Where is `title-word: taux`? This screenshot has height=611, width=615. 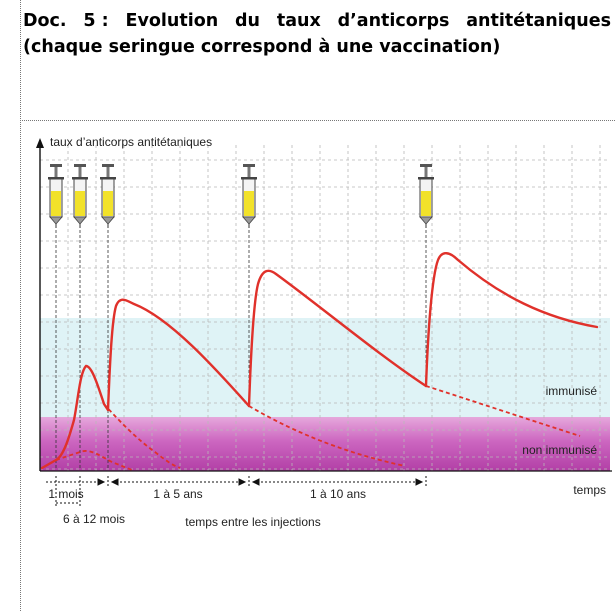 title-word: taux is located at coordinates (298, 21).